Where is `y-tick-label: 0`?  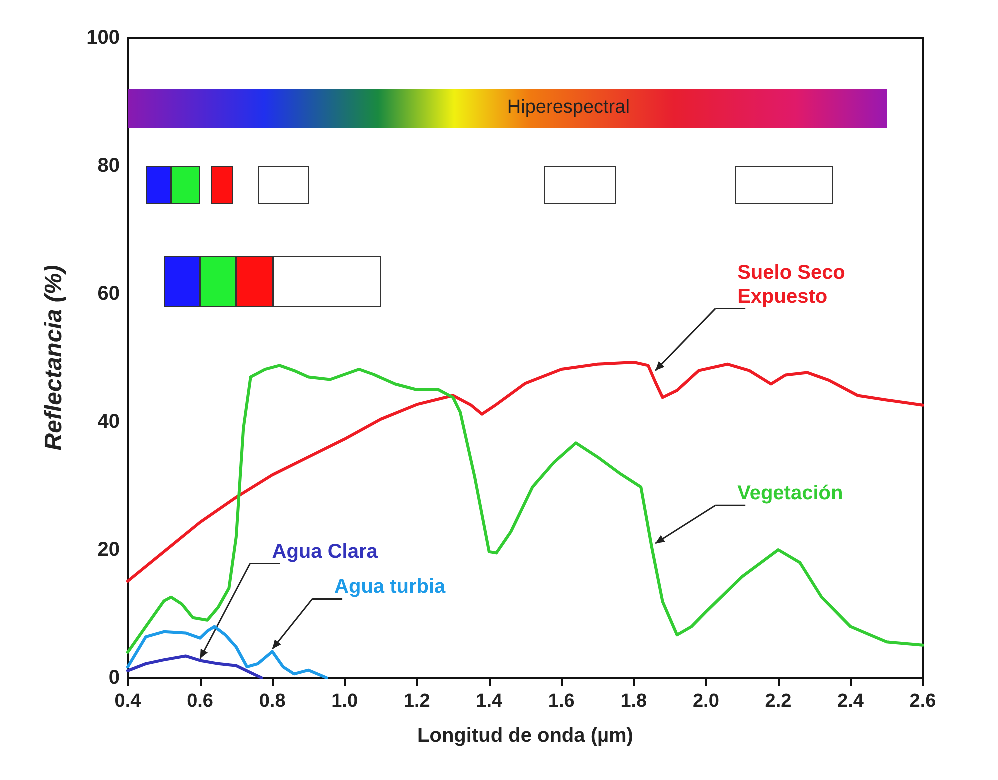
y-tick-label: 0 is located at coordinates (114, 678).